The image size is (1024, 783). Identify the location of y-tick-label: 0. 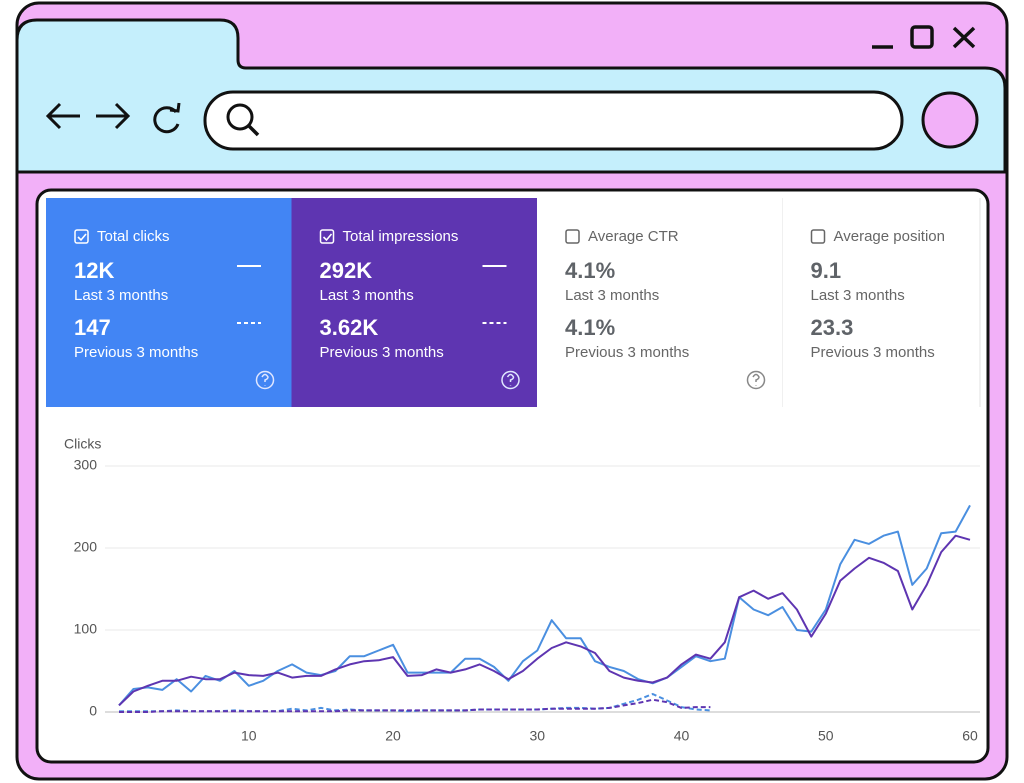
(93, 711).